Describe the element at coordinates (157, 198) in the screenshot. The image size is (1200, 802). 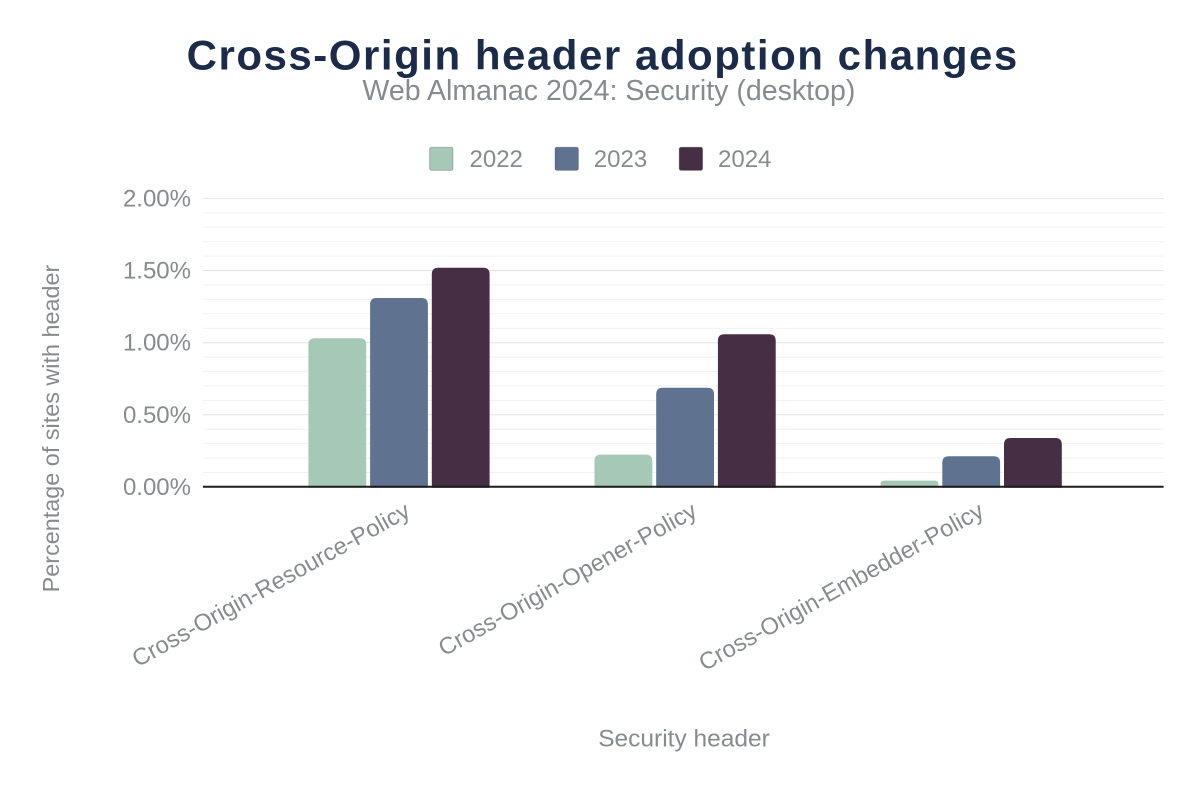
I see `svg-text: 2.00%` at that location.